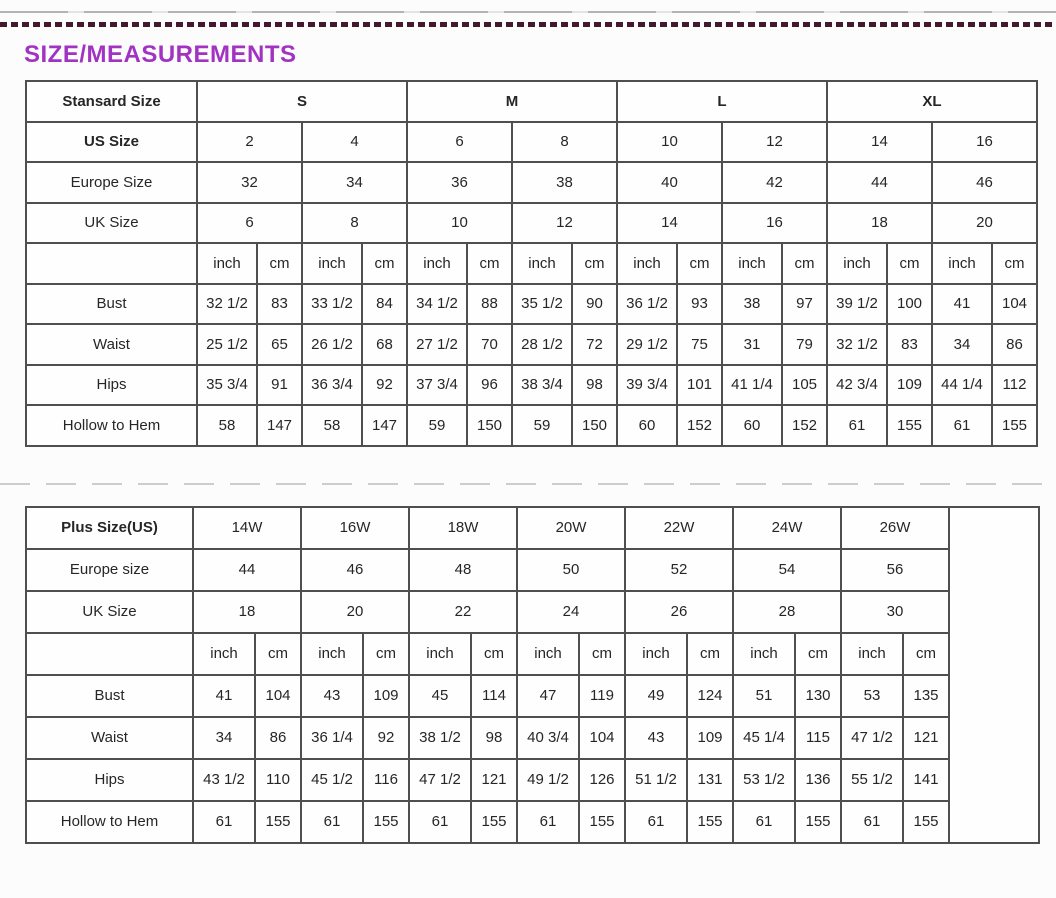 The width and height of the screenshot is (1056, 898). What do you see at coordinates (227, 425) in the screenshot?
I see `table-cell: 58` at bounding box center [227, 425].